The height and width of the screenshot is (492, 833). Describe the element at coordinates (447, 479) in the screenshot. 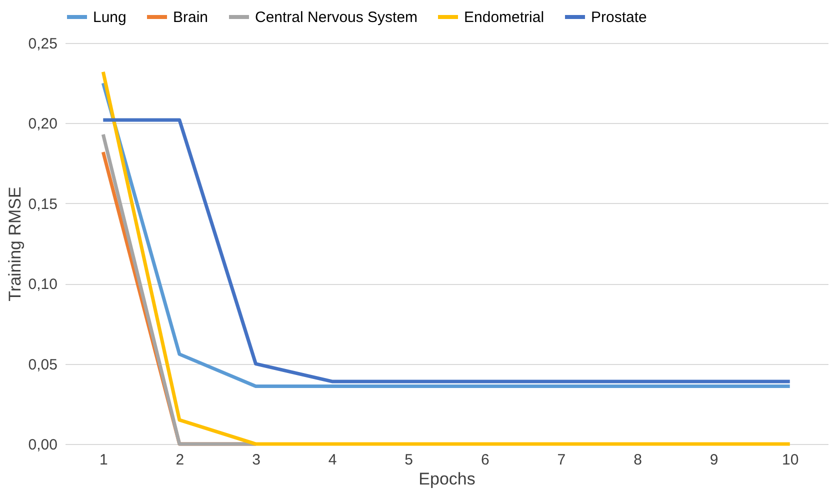

I see `x-axis-title: Epochs` at that location.